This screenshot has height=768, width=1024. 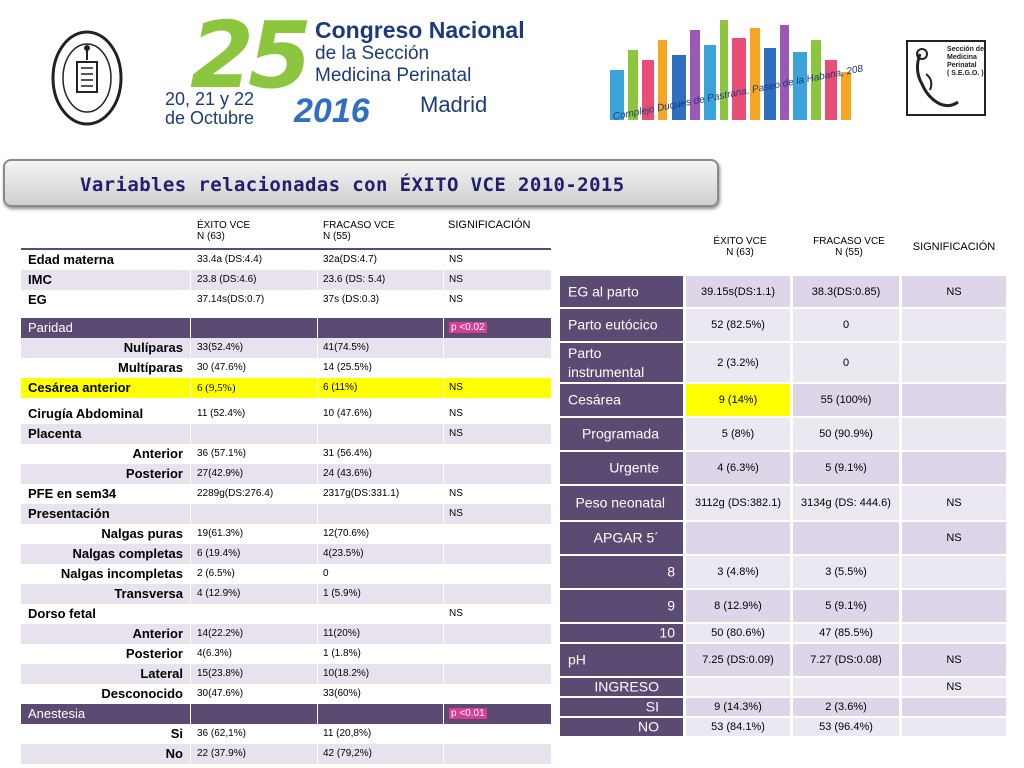 I want to click on left-table-row: Cesárea anterior 6 (9,5%) 6 (11%) NS, so click(x=286, y=388).